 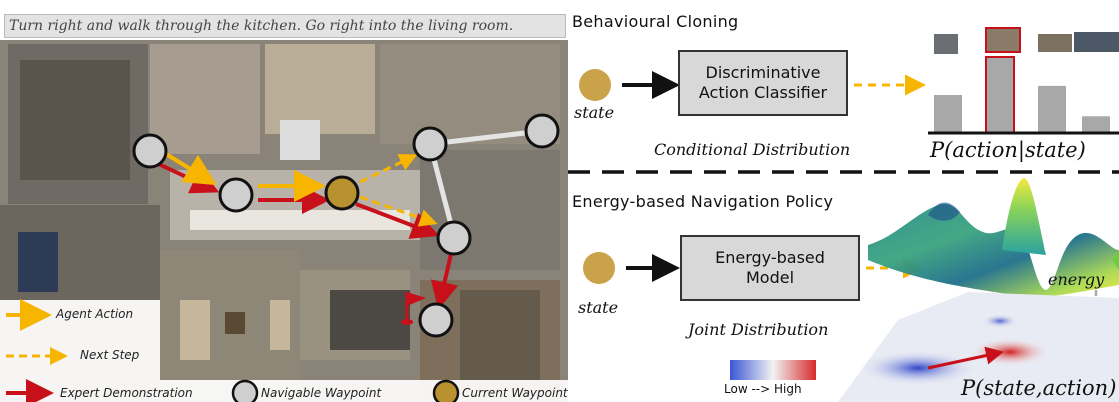 I want to click on bc-axis-label: P(action|state), so click(x=1008, y=150).